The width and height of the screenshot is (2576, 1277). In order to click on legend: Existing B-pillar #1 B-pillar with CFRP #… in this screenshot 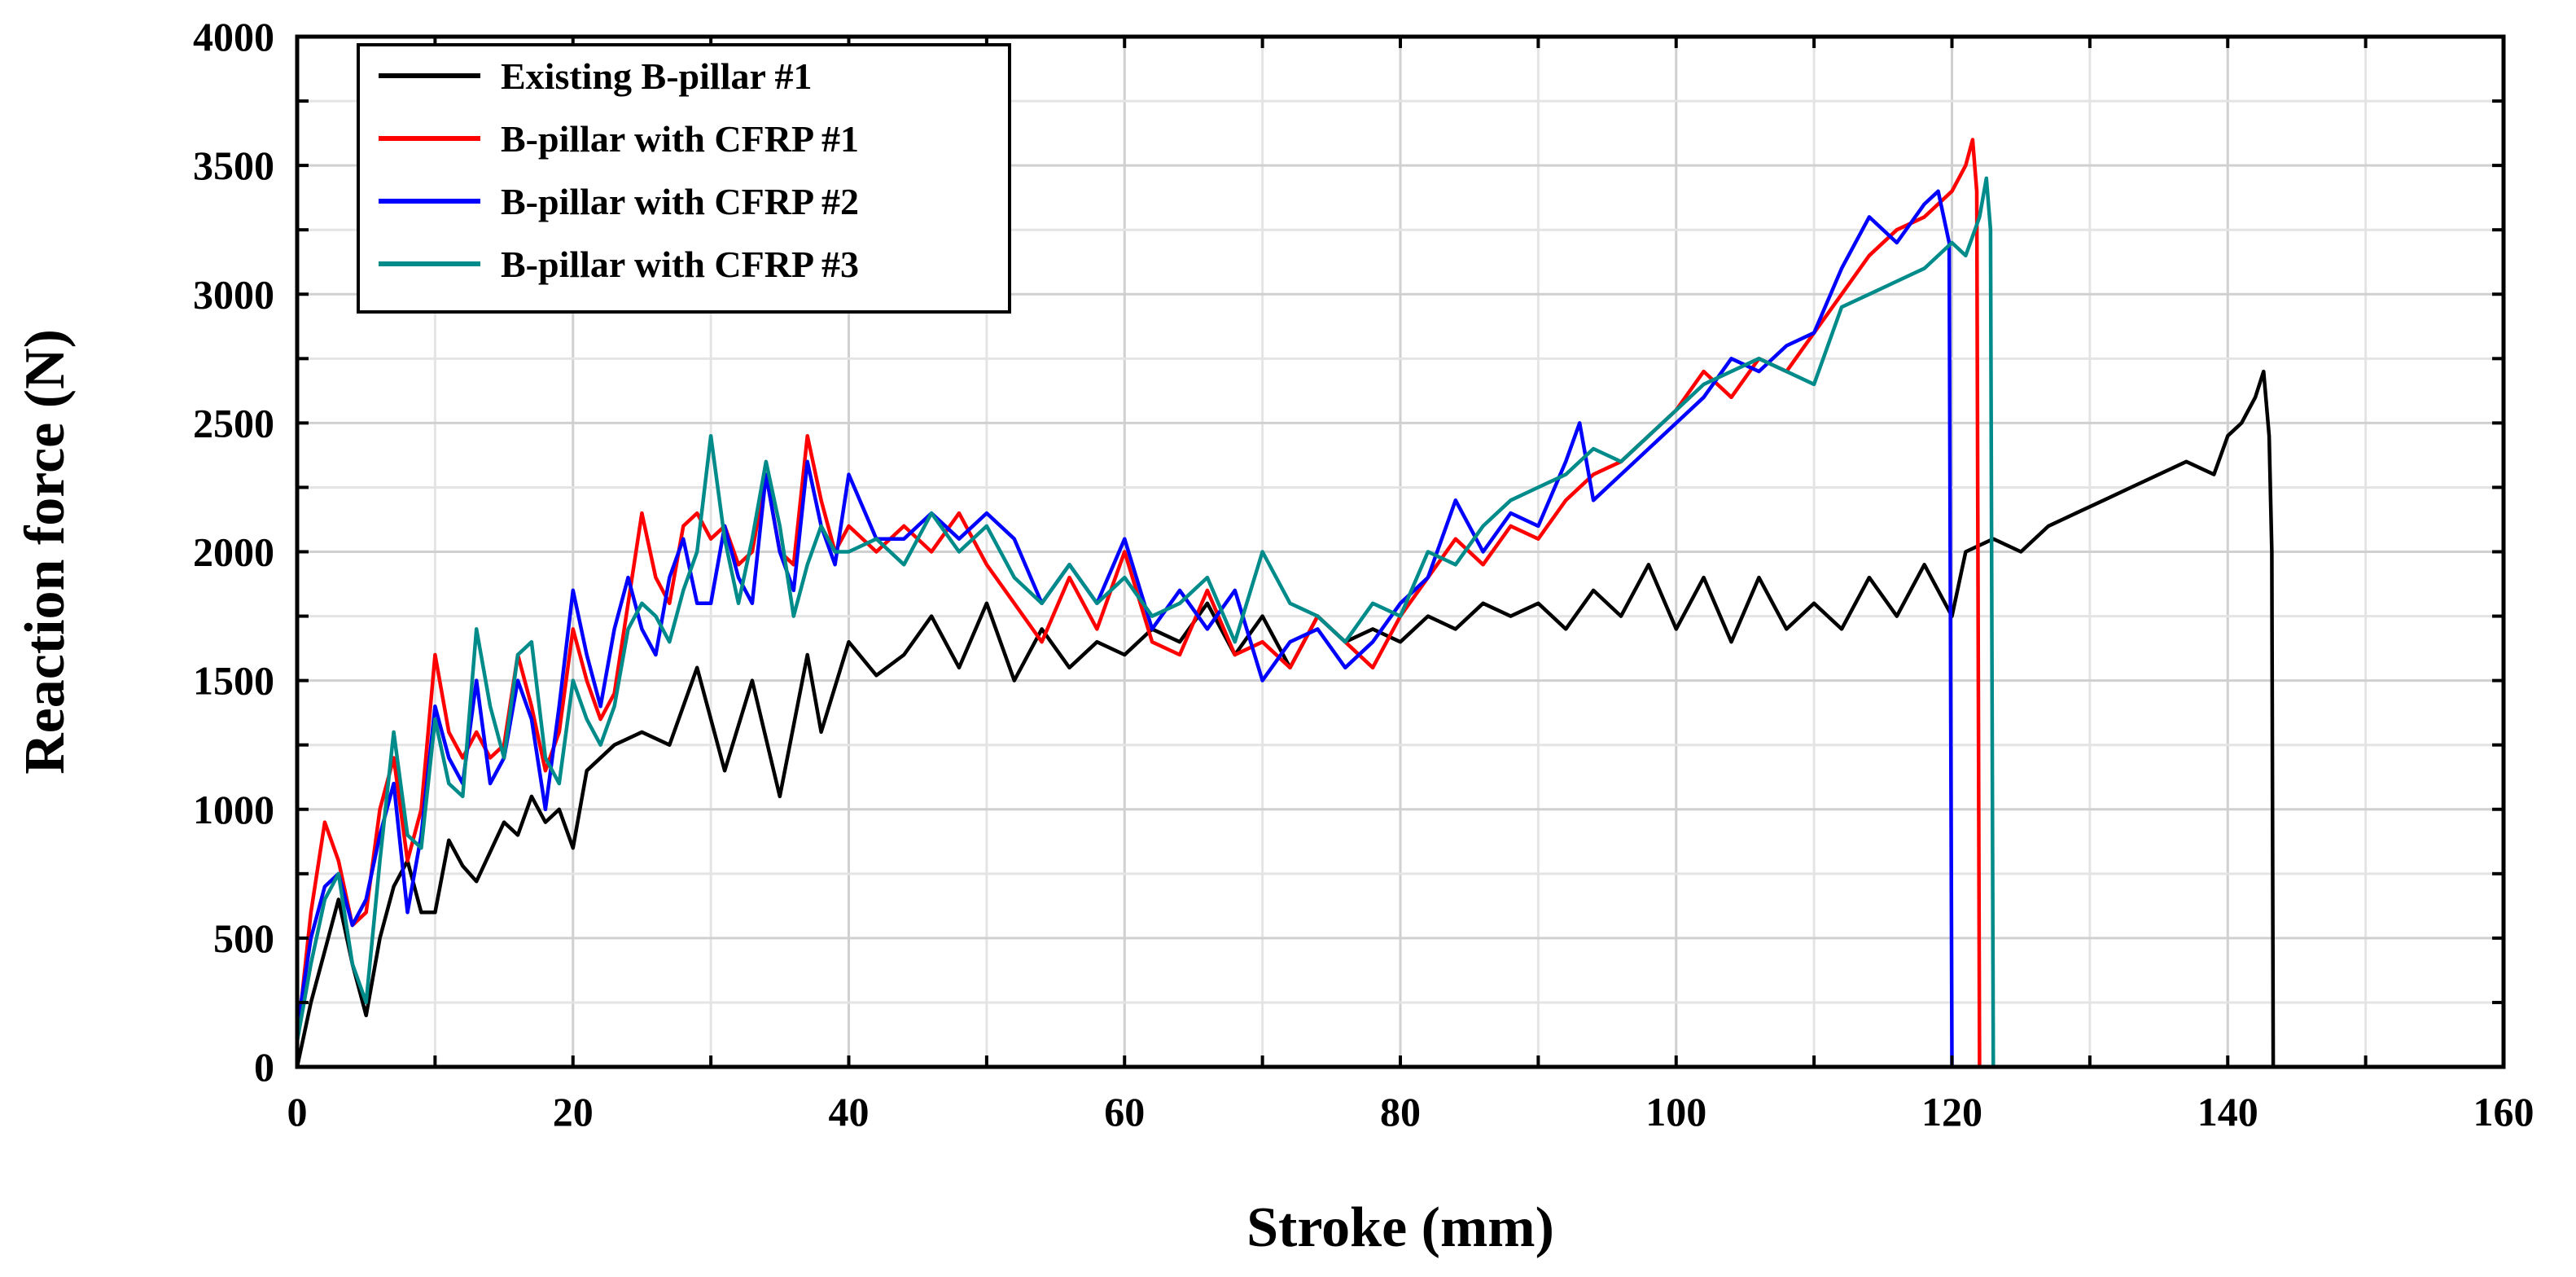, I will do `click(684, 178)`.